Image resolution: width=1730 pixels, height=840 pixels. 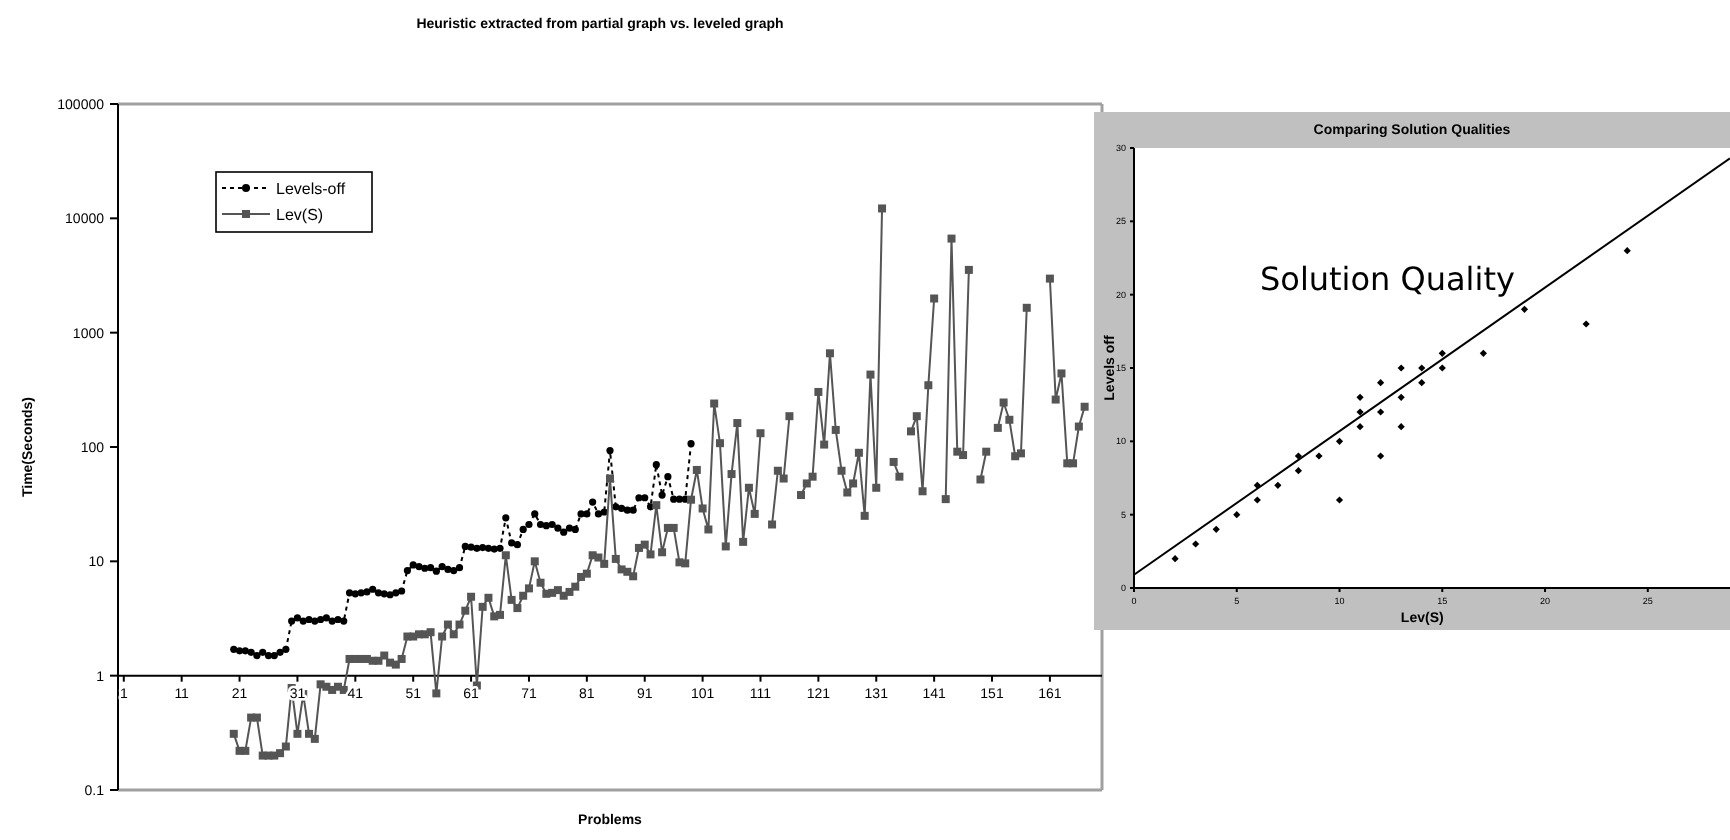 What do you see at coordinates (300, 215) in the screenshot?
I see `legend-label: Lev(S)` at bounding box center [300, 215].